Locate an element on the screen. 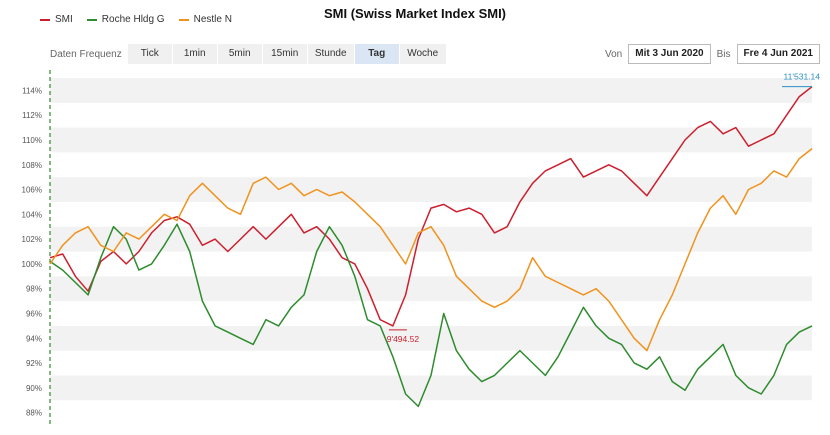 The image size is (830, 435). legend-item-smi: SMI is located at coordinates (56, 19).